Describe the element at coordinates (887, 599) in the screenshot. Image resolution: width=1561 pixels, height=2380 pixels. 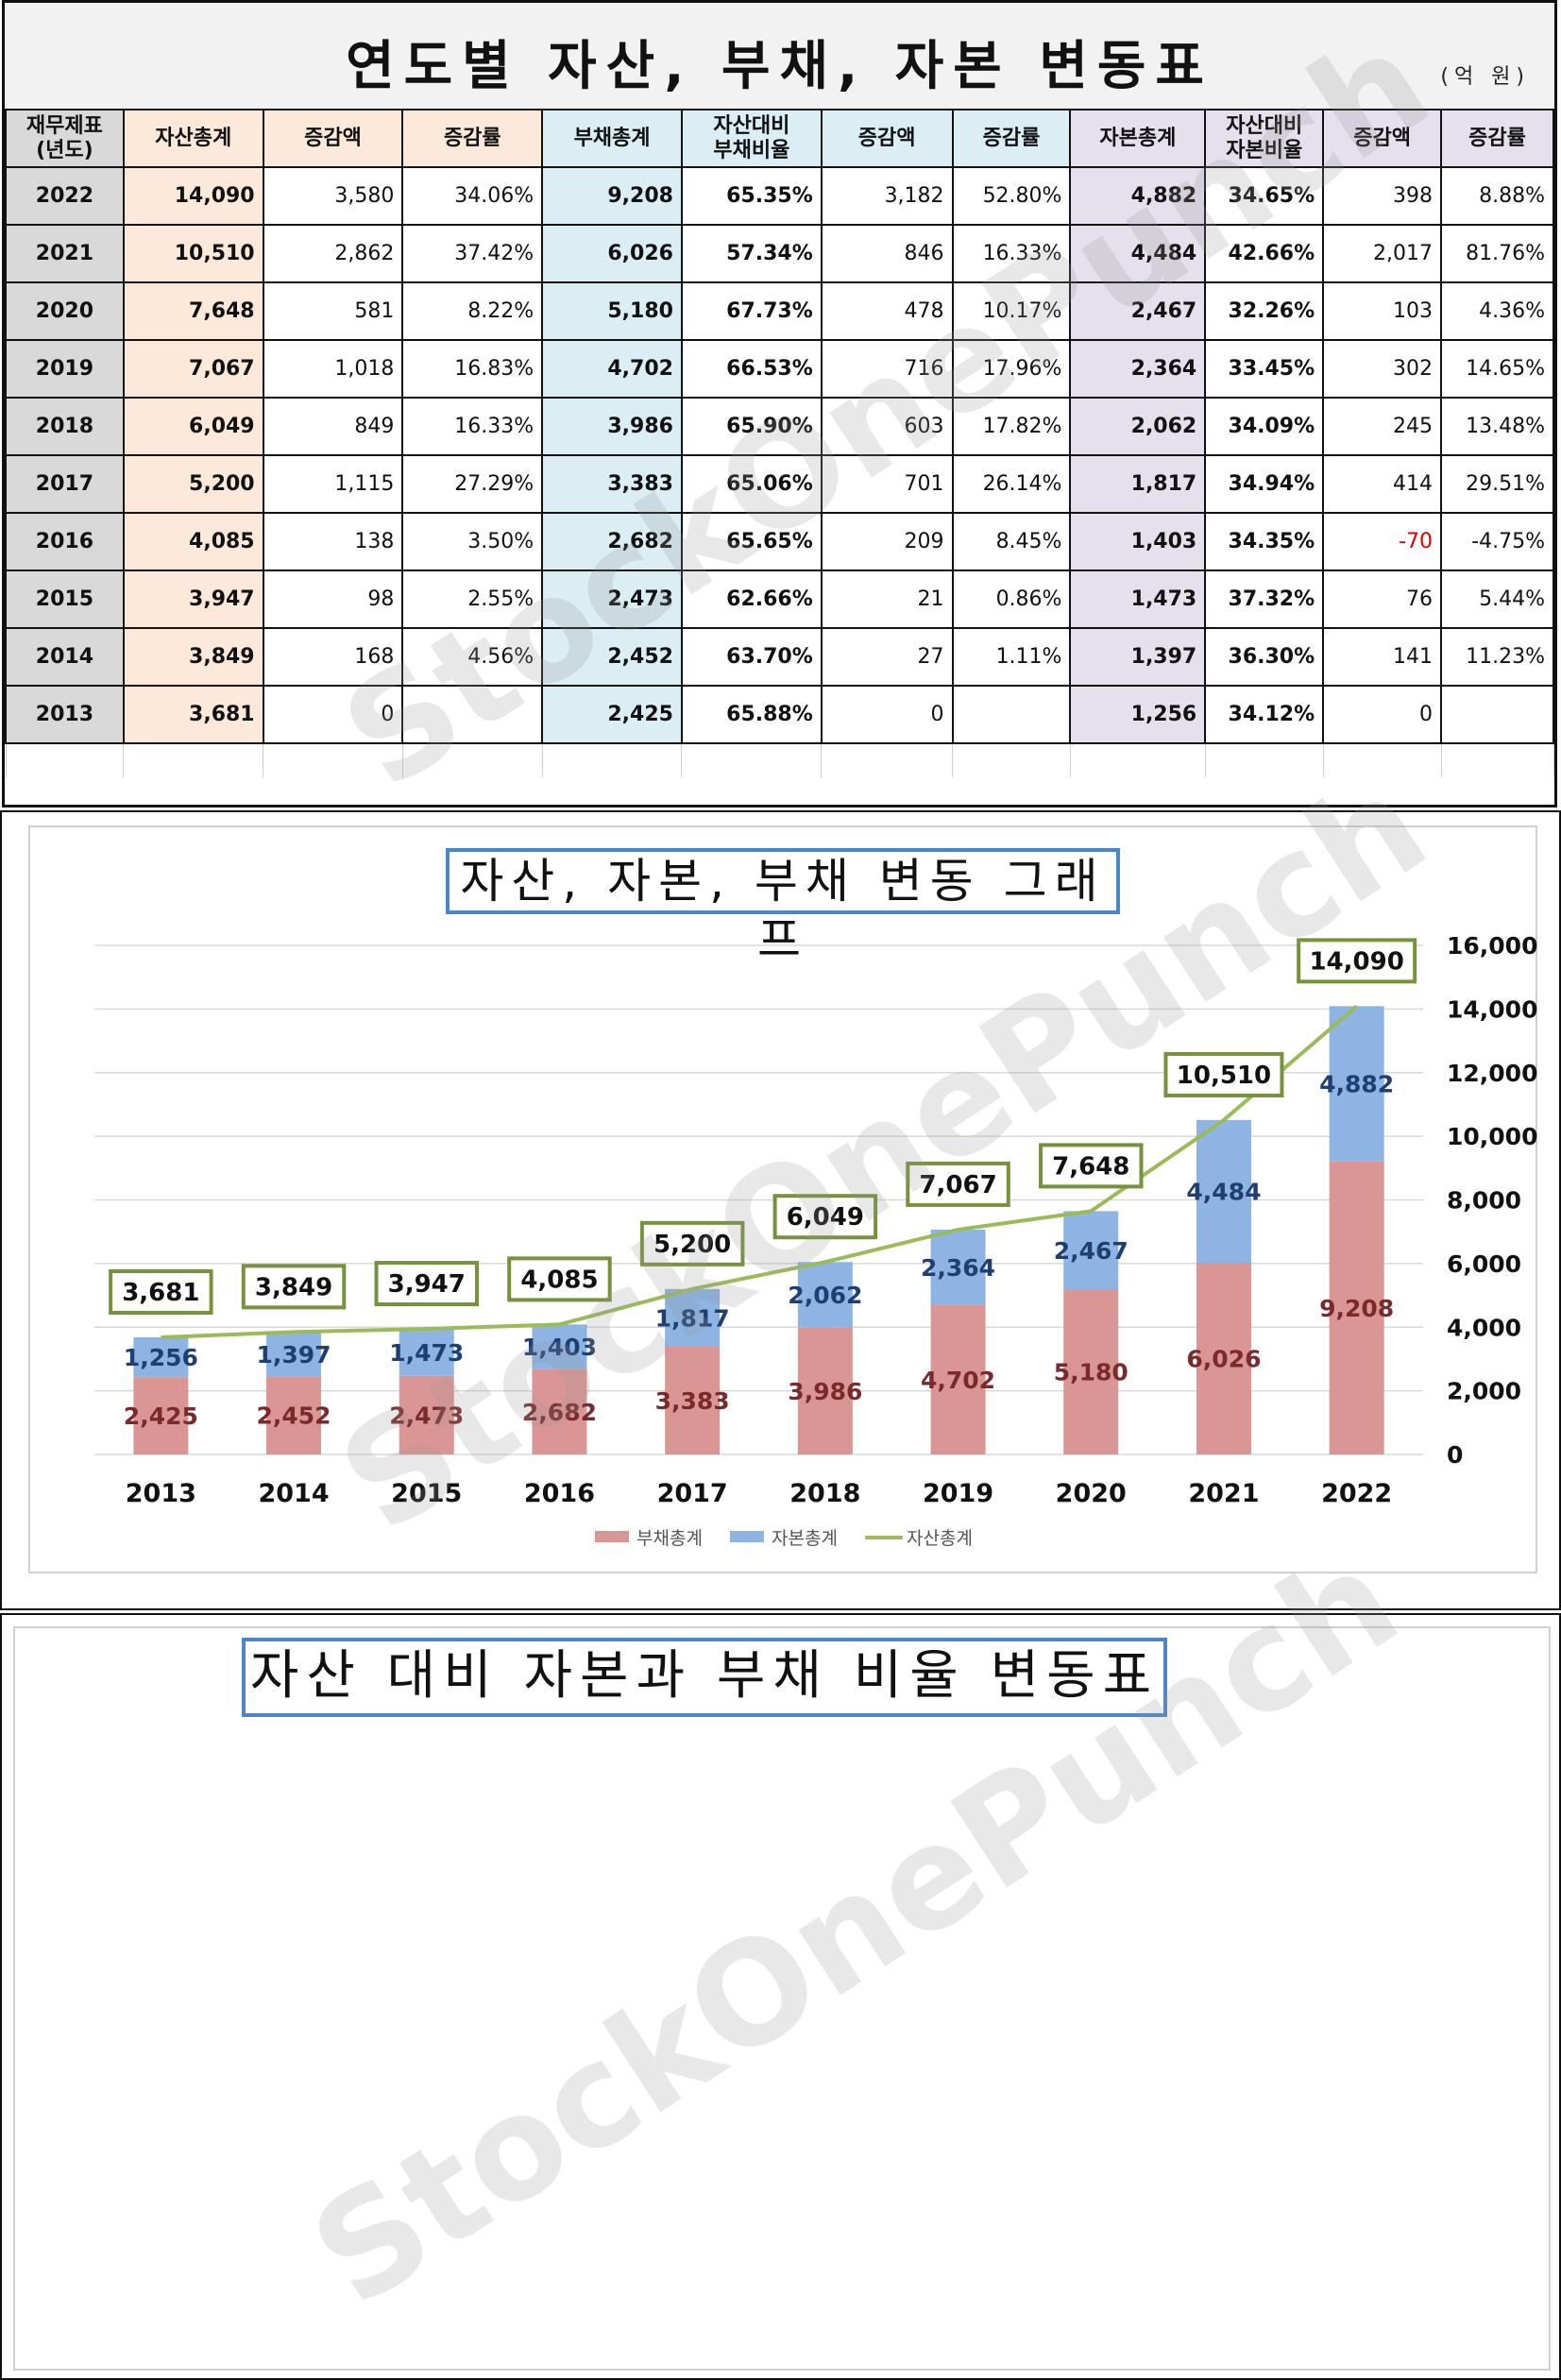
I see `table-cell: 21` at that location.